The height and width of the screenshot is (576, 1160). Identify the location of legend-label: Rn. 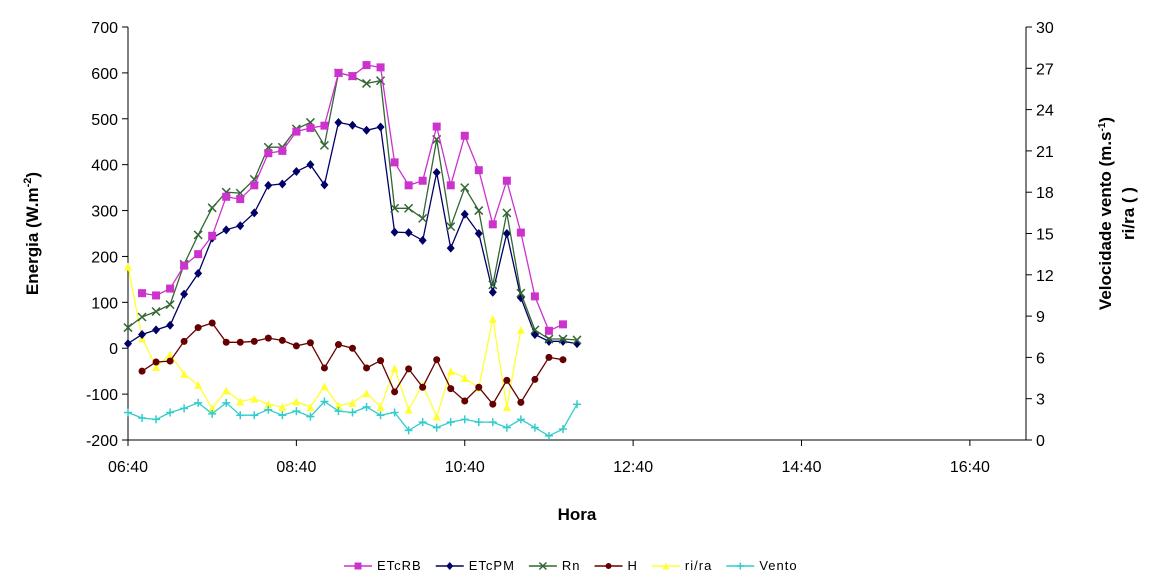
(571, 565).